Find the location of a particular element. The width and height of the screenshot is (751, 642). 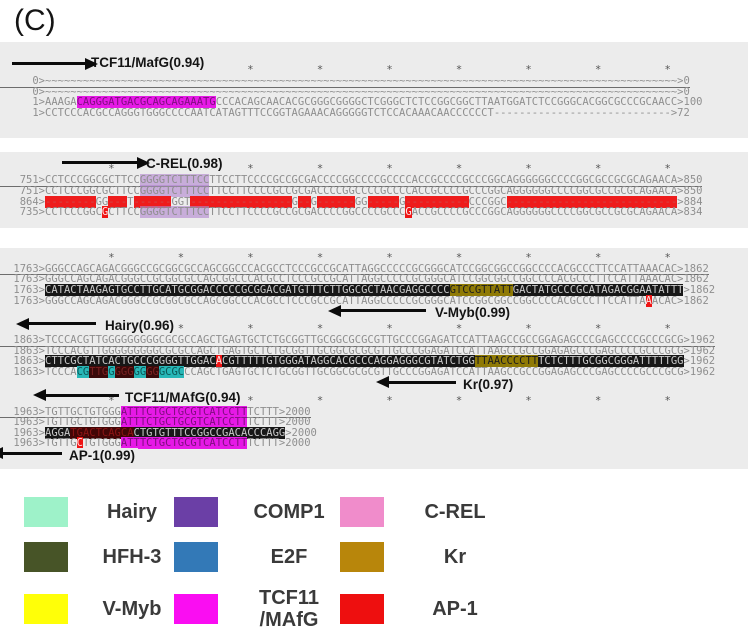

highlight-cyan: GCGC is located at coordinates (171, 371).